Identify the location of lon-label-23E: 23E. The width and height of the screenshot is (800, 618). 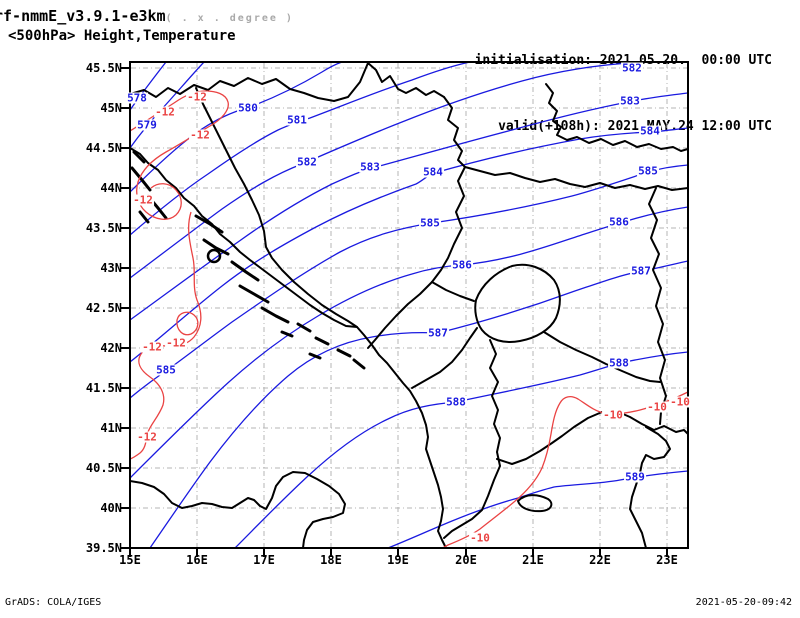
(667, 560).